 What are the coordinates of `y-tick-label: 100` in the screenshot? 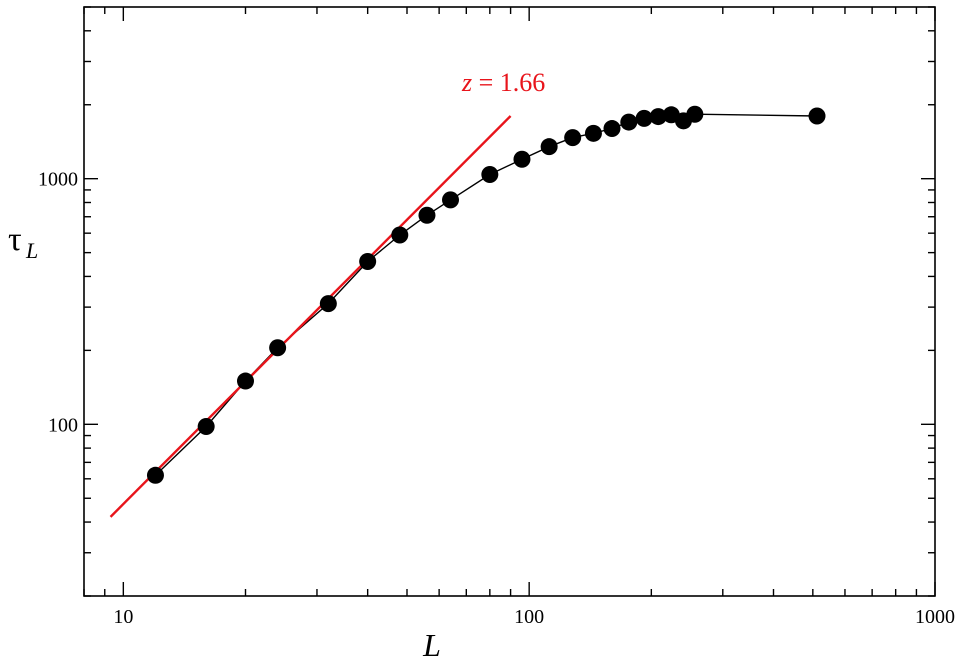 It's located at (63, 425).